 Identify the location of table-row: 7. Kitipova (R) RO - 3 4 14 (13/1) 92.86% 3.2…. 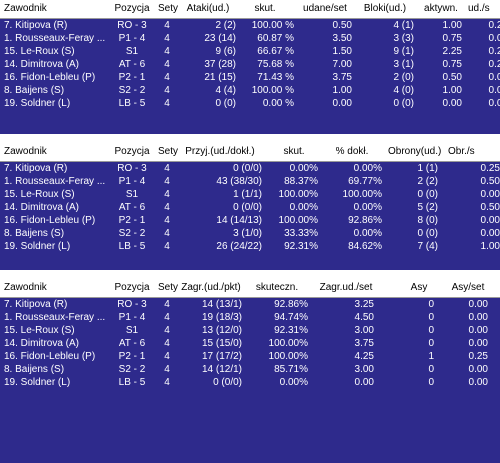
(250, 304).